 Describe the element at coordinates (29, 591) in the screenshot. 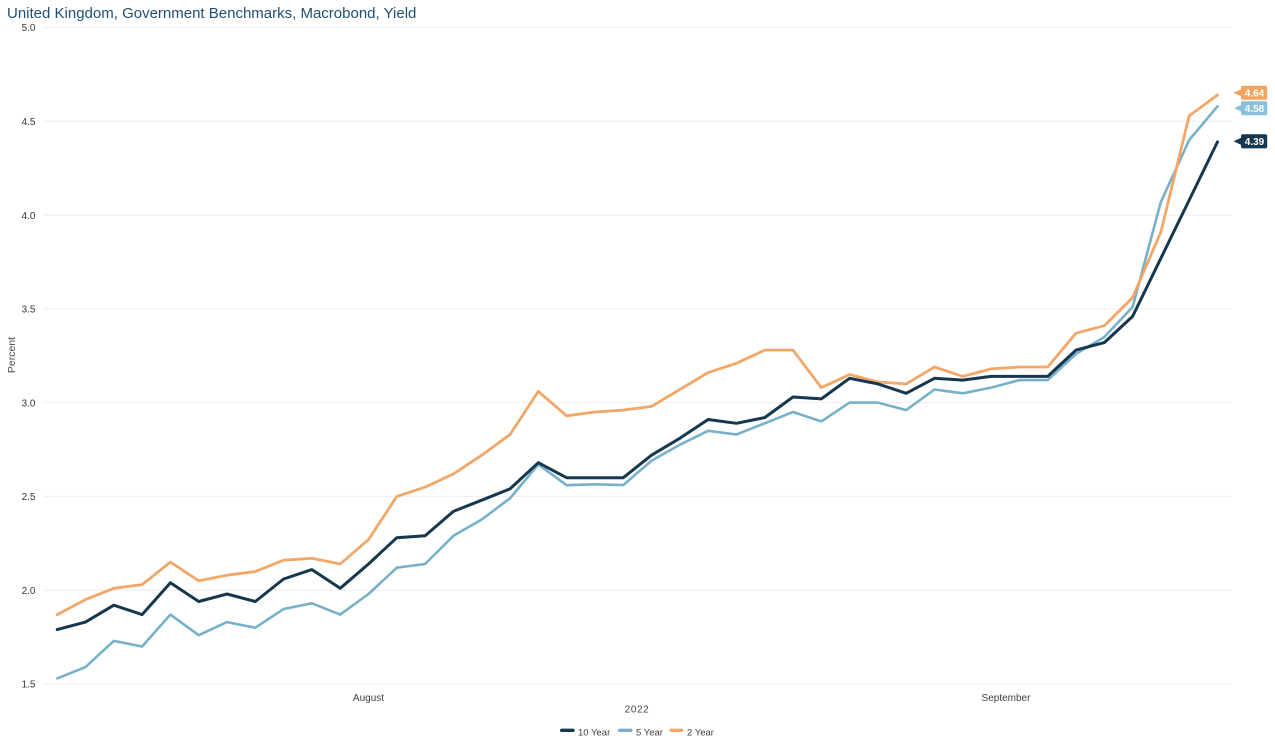

I see `svg-text: 2.0` at that location.